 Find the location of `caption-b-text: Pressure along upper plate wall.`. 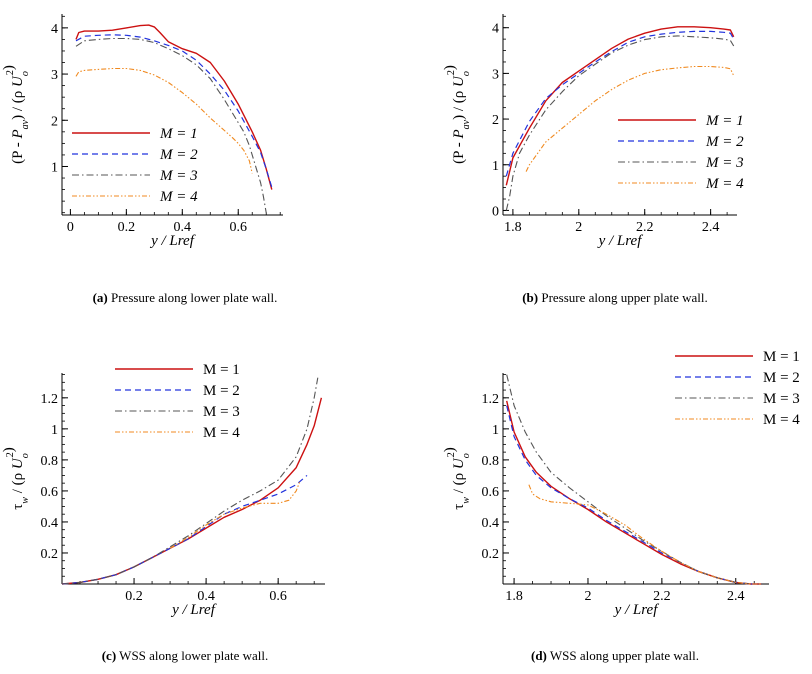

caption-b-text: Pressure along upper plate wall. is located at coordinates (624, 297).